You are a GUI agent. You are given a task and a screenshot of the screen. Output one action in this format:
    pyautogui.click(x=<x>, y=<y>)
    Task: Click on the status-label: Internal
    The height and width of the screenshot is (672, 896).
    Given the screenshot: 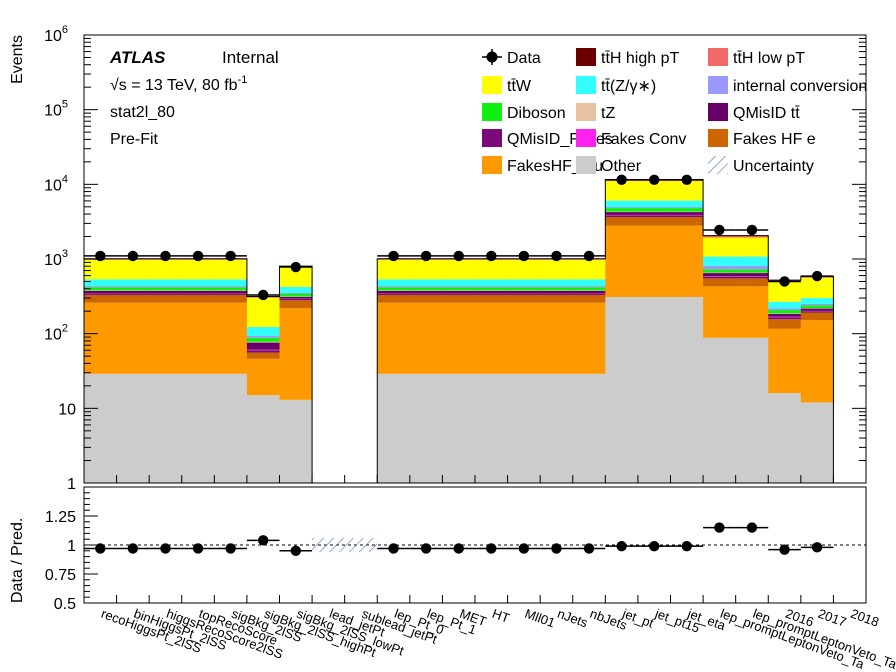 What is the action you would take?
    pyautogui.click(x=250, y=57)
    